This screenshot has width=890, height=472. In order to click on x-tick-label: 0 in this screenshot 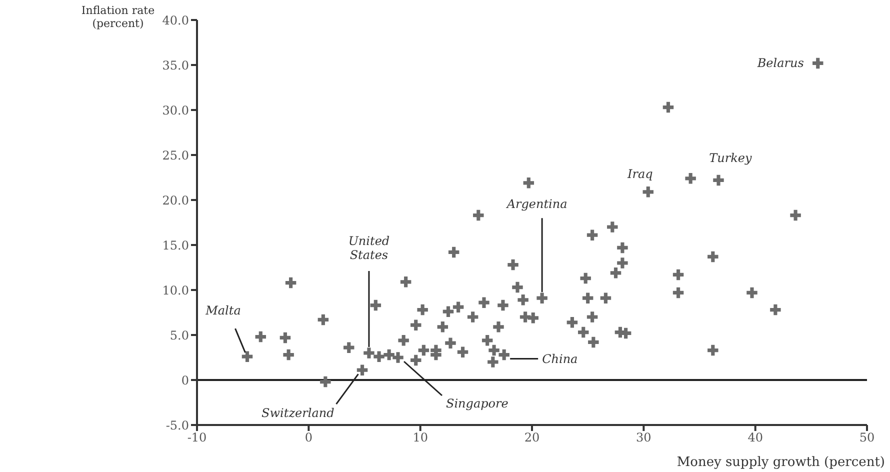, I will do `click(308, 437)`.